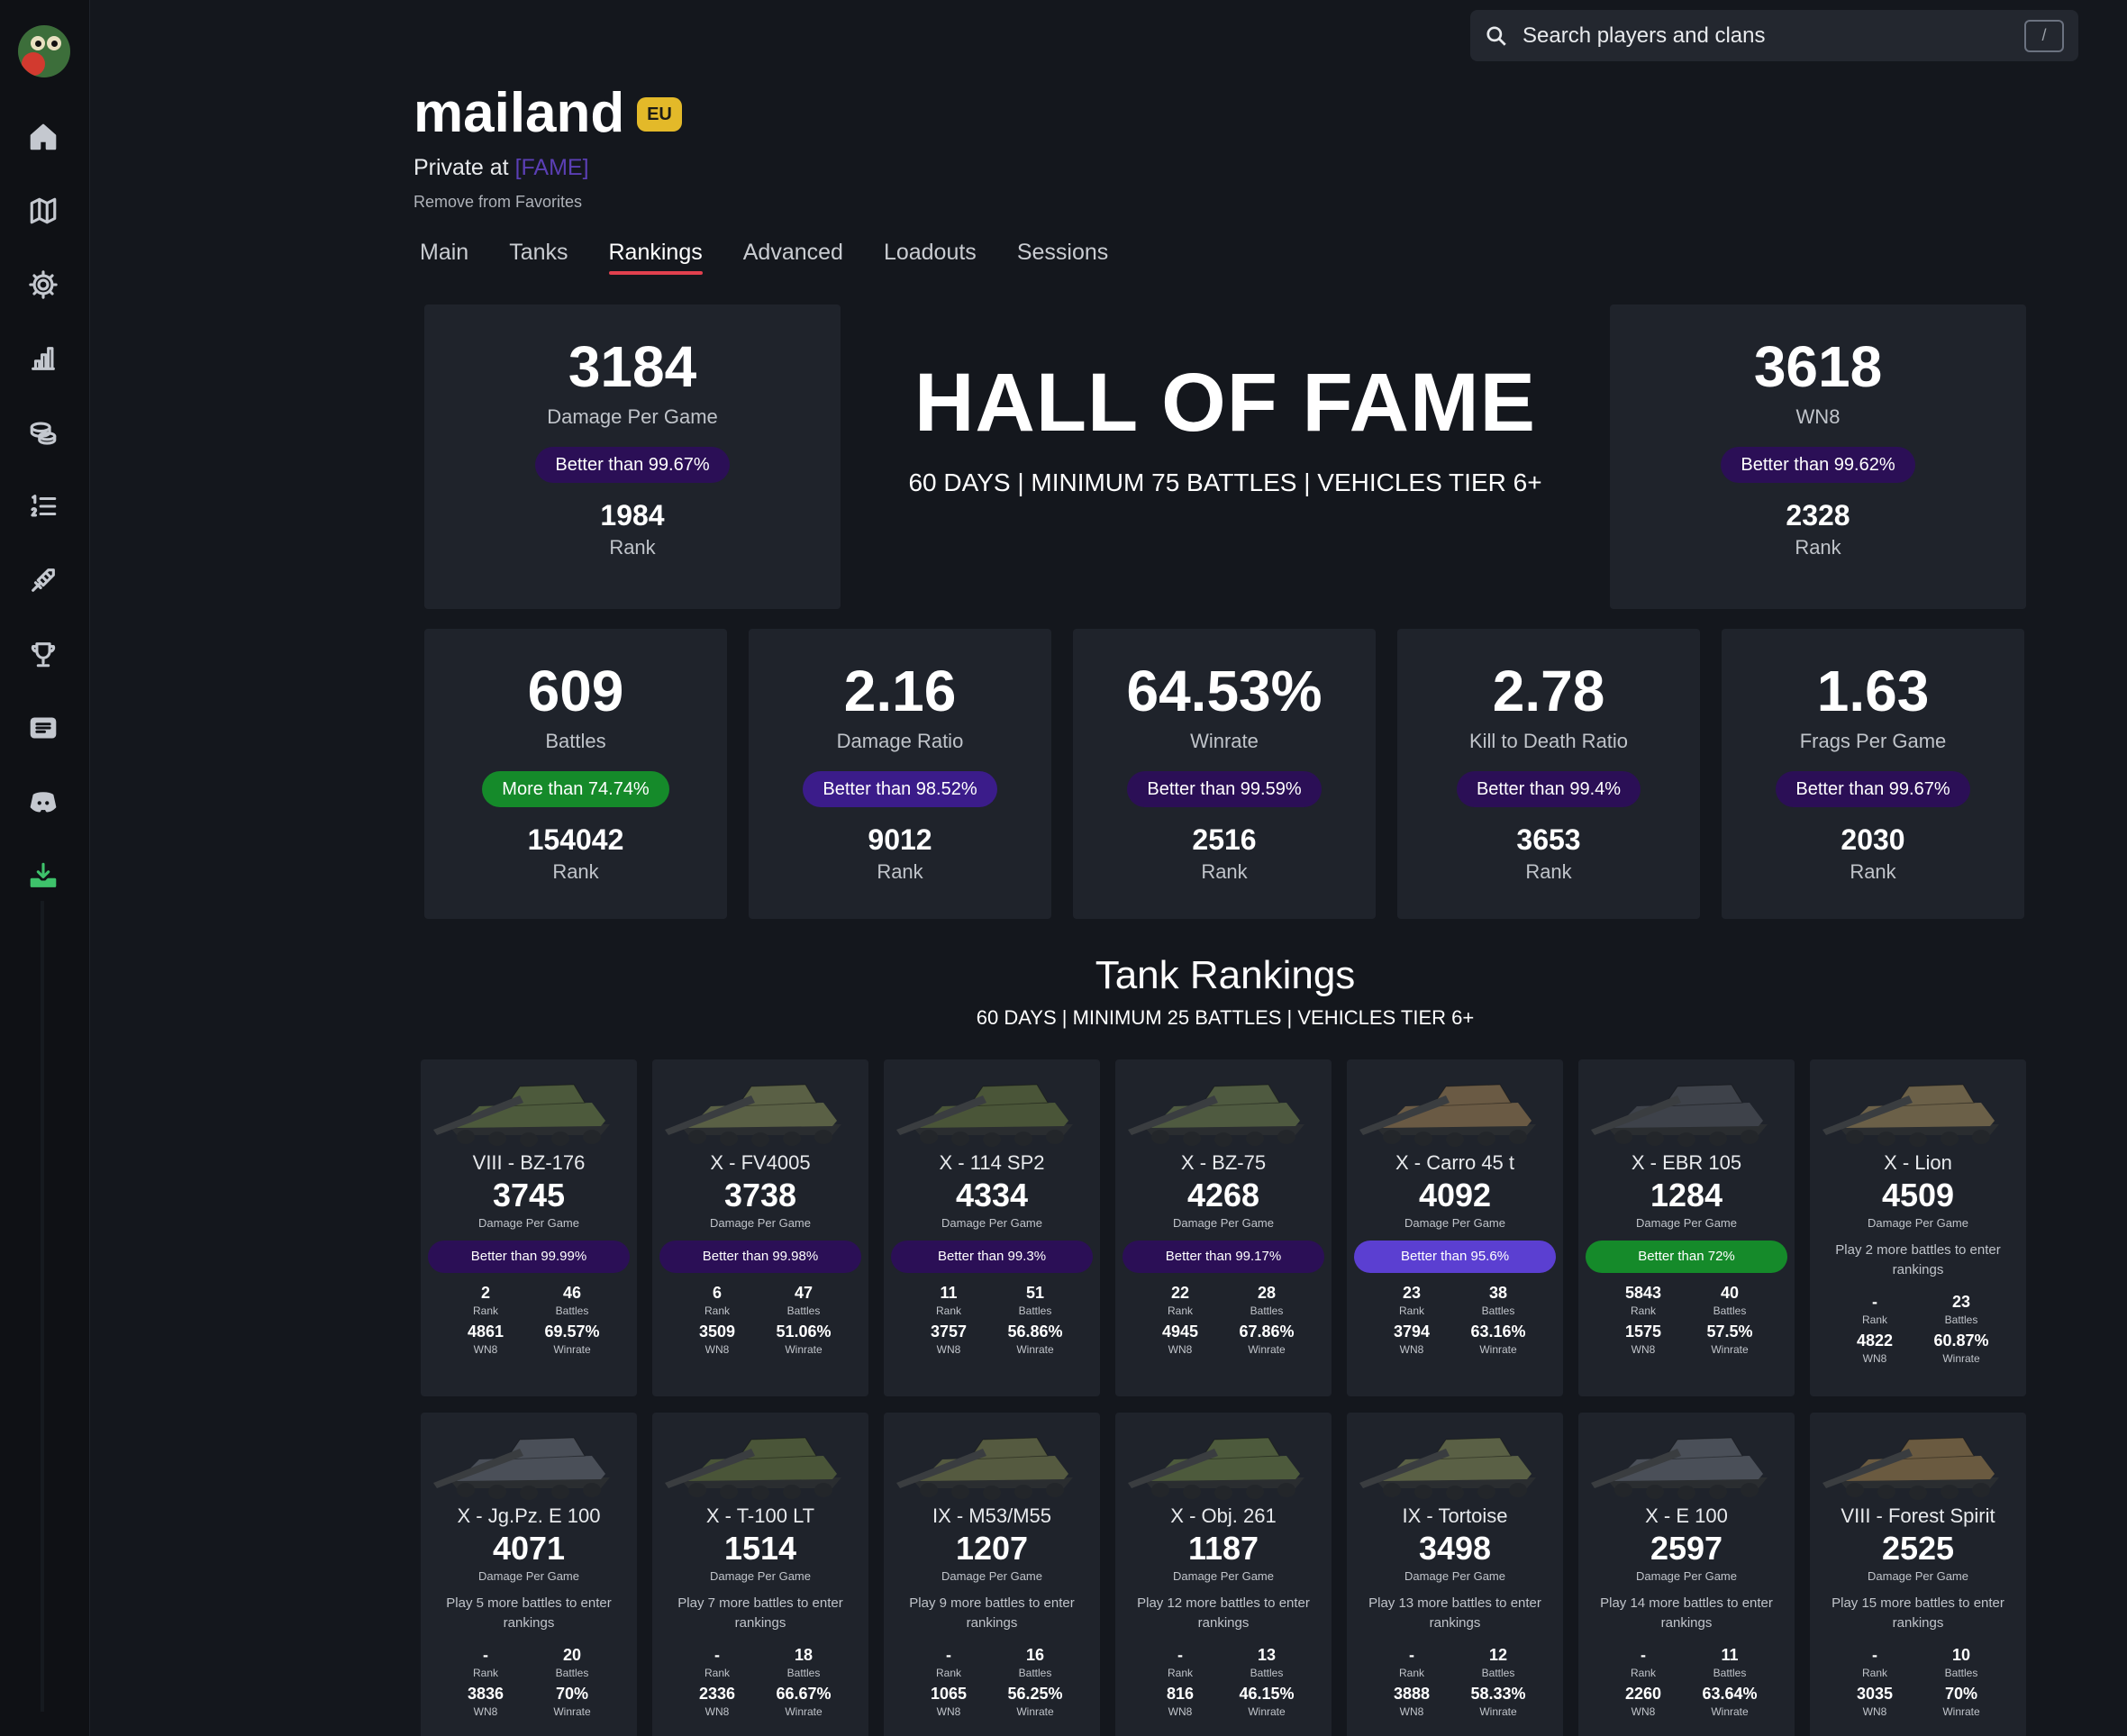  Describe the element at coordinates (1548, 789) in the screenshot. I see `percentile-badge: Better than 99.4%` at that location.